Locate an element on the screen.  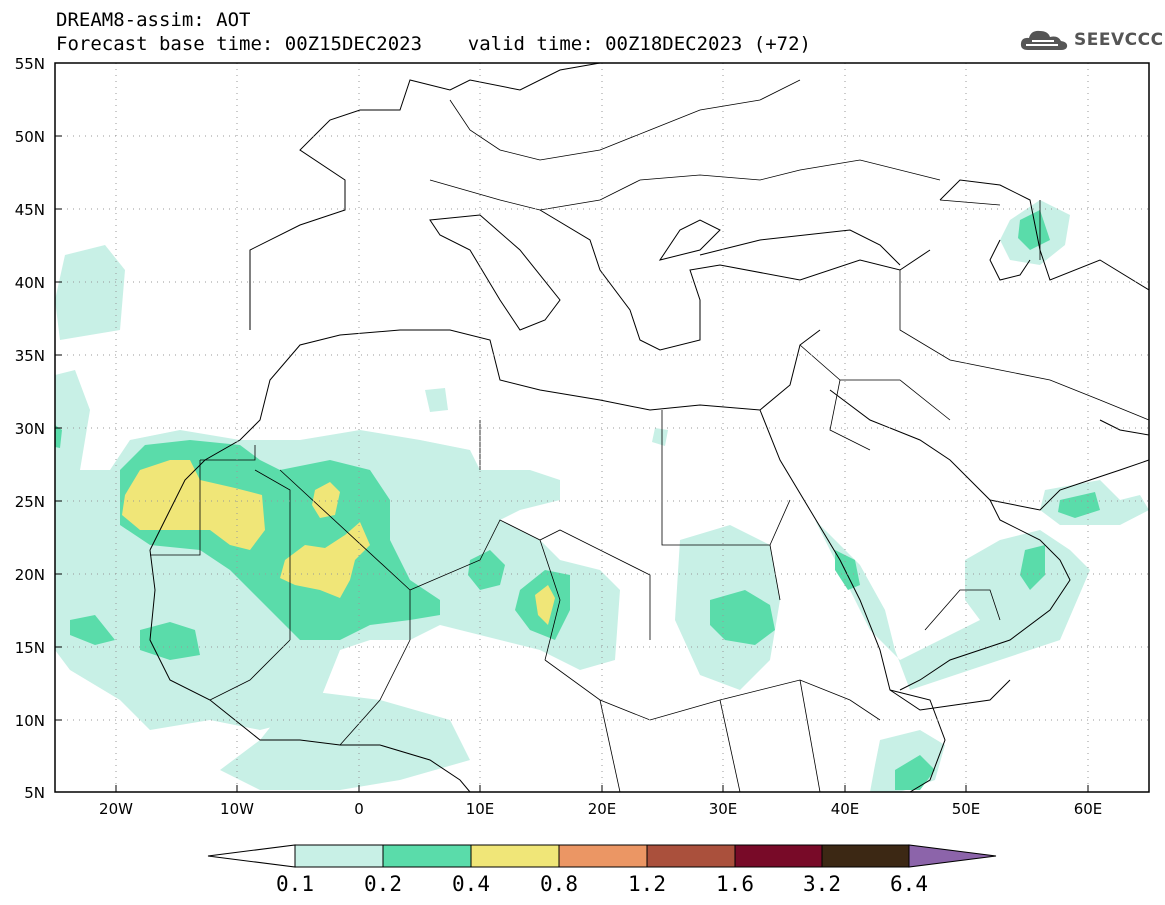
colorbar-label: 3.2 is located at coordinates (822, 884).